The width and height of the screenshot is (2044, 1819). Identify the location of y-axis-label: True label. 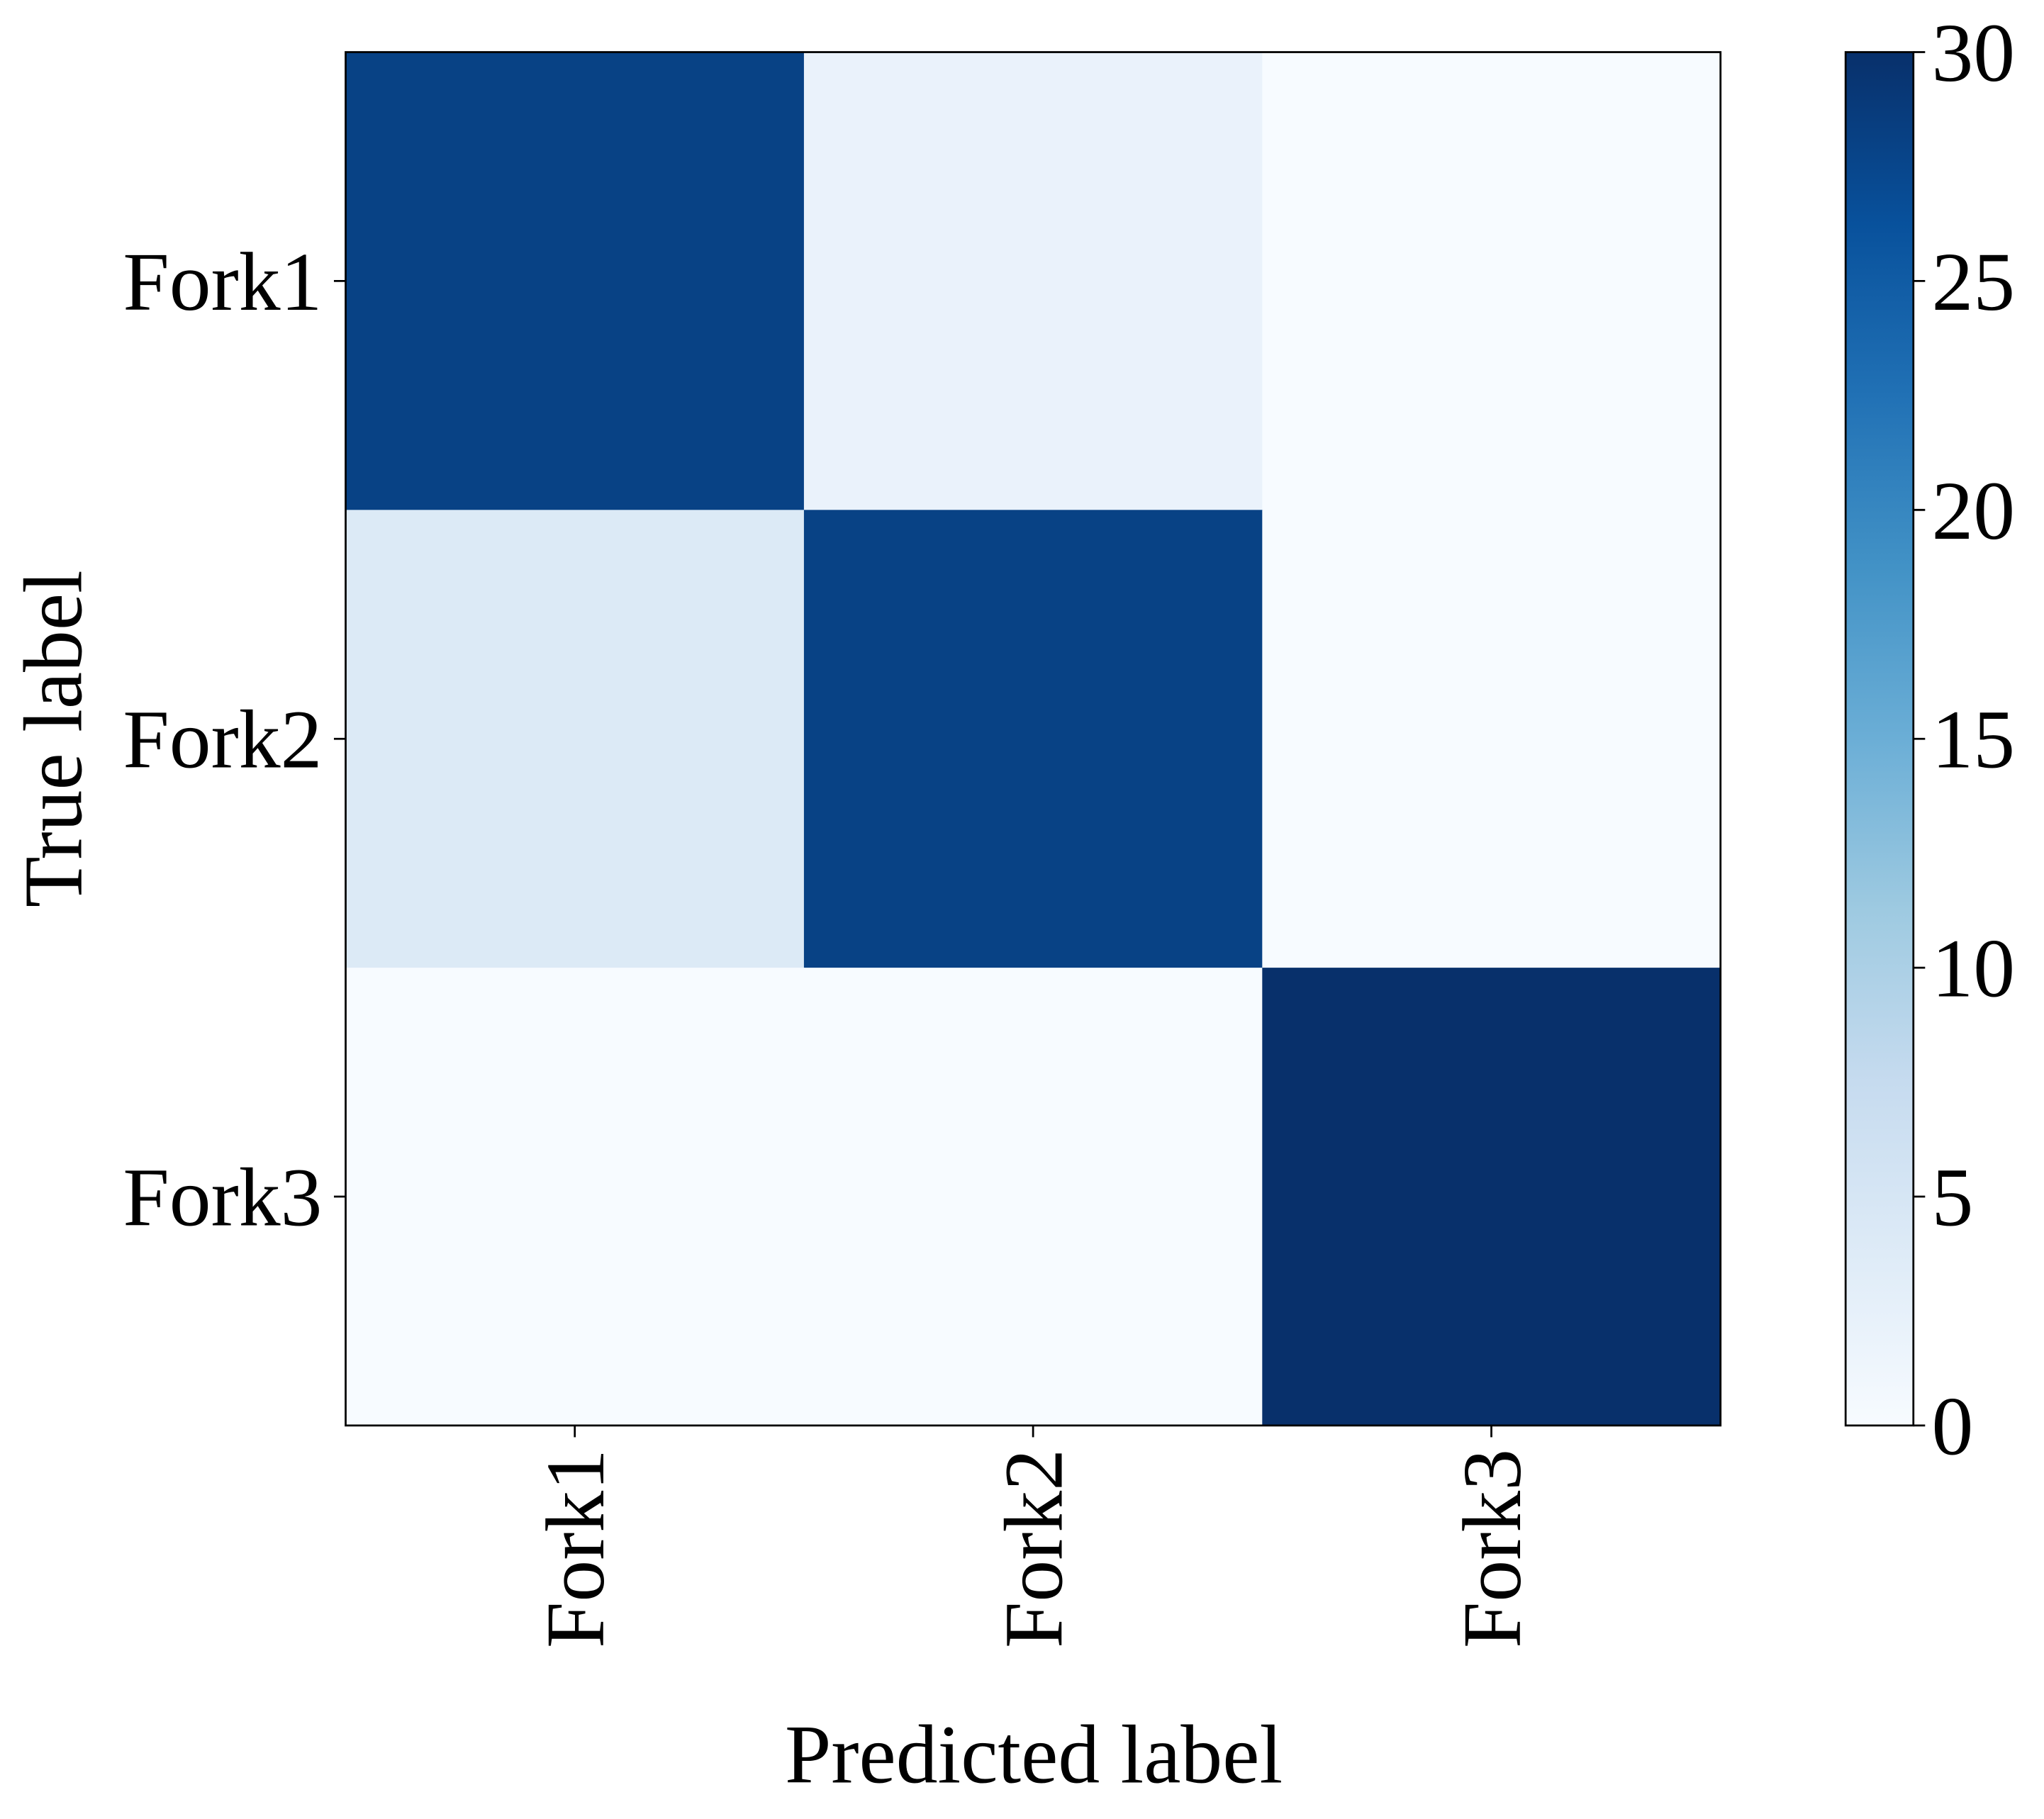
(53, 738).